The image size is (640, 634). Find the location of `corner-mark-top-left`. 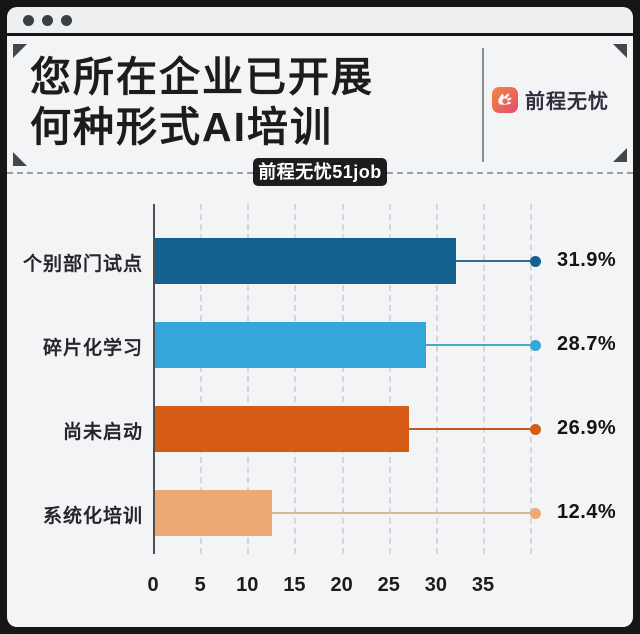

corner-mark-top-left is located at coordinates (20, 51).